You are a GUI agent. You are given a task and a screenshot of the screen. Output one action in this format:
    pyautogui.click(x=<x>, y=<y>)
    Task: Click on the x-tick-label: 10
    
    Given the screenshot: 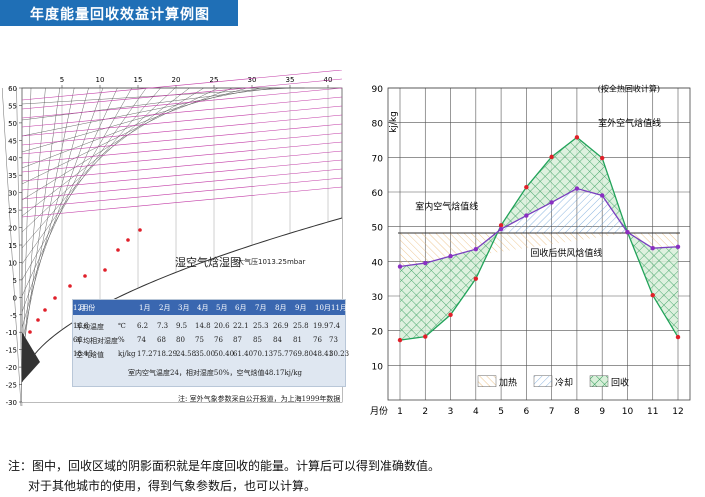 What is the action you would take?
    pyautogui.click(x=628, y=412)
    